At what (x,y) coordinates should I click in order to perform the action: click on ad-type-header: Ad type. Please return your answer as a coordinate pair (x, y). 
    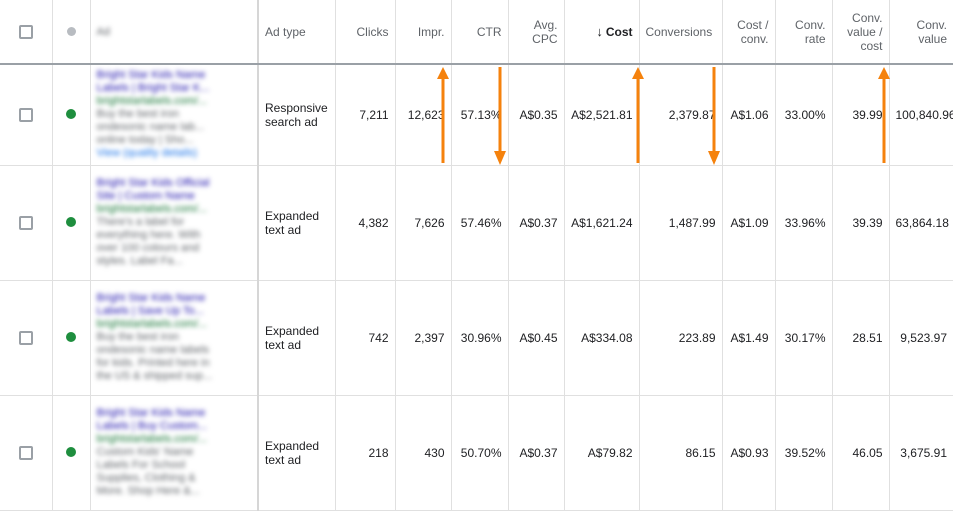
    Looking at the image, I should click on (297, 32).